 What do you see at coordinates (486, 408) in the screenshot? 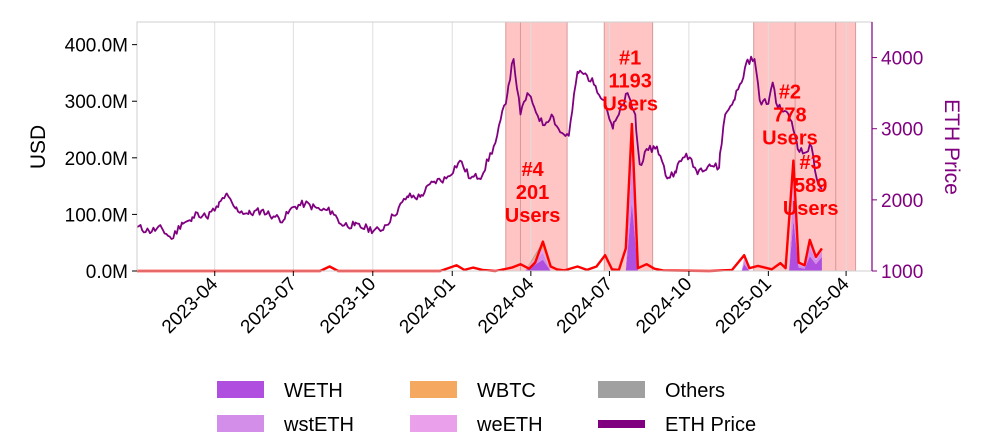
I see `legend: WETH WBTC Others wstETH weETH ETH Price` at bounding box center [486, 408].